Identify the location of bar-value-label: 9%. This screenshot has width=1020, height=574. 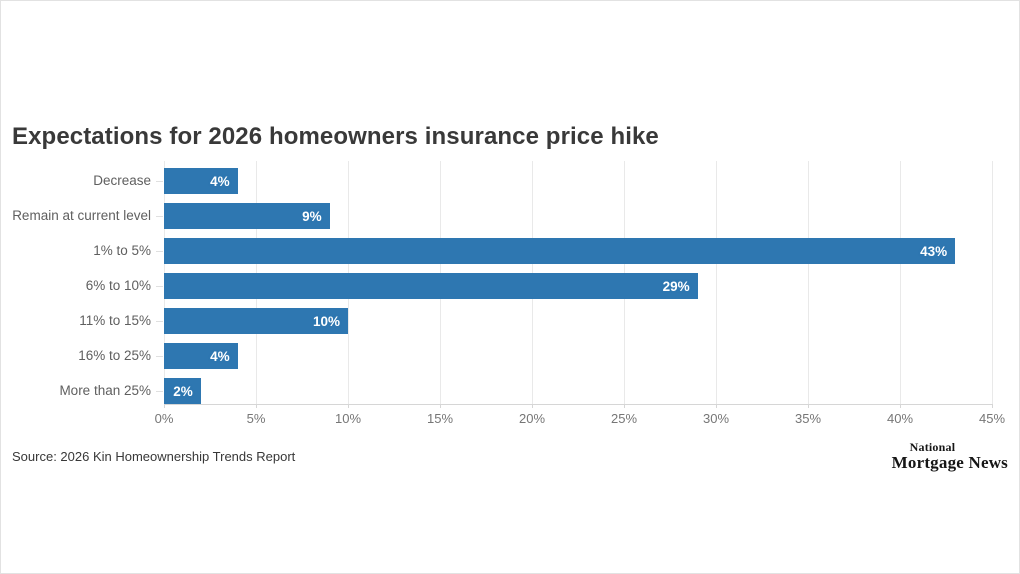
(312, 216).